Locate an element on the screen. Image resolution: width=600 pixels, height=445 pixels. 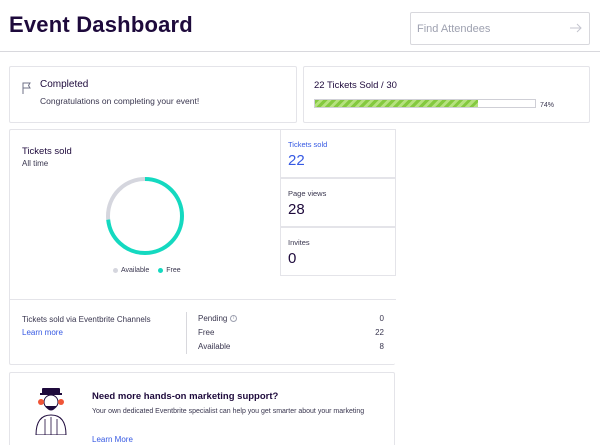
stat-value: 22 is located at coordinates (296, 160).